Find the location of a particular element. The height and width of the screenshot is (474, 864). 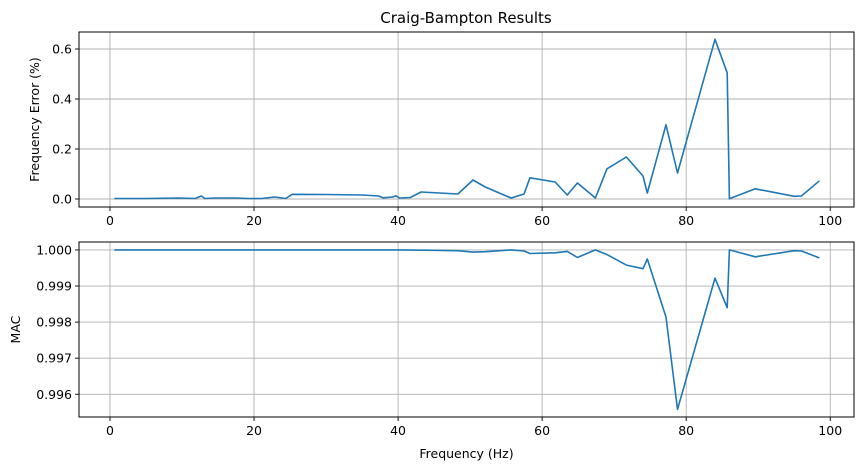

y-tick-label: 0.4 is located at coordinates (62, 99).